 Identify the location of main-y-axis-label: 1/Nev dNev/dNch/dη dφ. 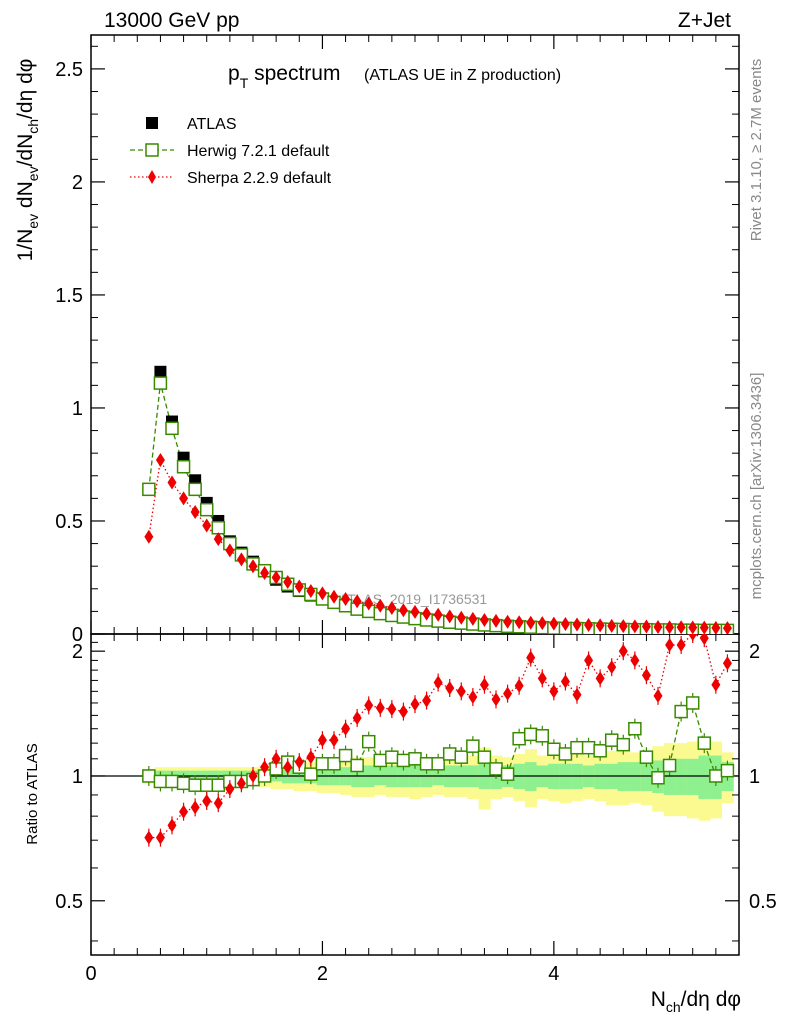
(27, 160).